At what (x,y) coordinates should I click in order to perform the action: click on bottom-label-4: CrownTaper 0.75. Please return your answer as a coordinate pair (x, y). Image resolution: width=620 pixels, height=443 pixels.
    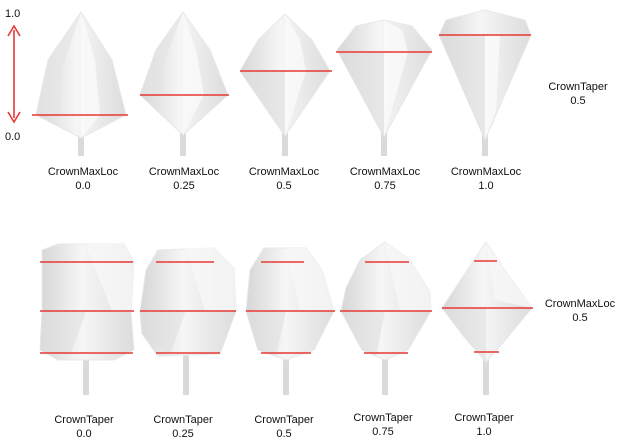
    Looking at the image, I should click on (383, 425).